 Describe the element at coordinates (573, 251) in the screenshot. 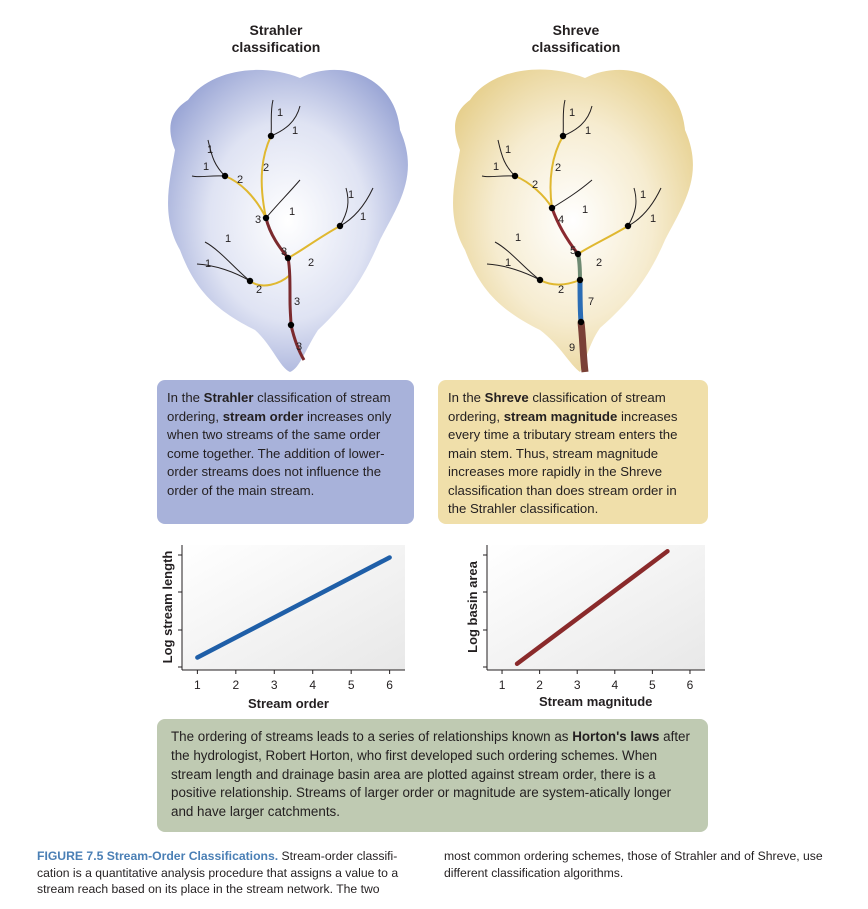

I see `shreve-magnitude-label: 5` at that location.